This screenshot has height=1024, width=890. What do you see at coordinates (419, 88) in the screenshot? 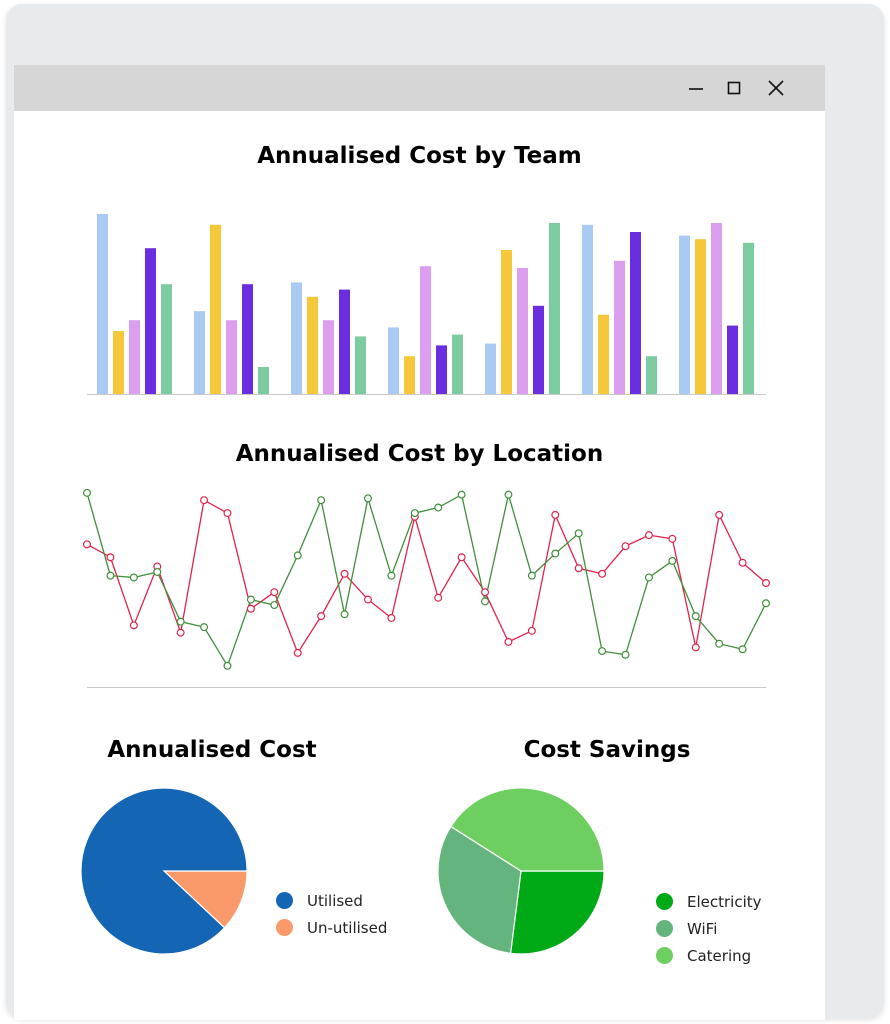
I see `title-bar` at bounding box center [419, 88].